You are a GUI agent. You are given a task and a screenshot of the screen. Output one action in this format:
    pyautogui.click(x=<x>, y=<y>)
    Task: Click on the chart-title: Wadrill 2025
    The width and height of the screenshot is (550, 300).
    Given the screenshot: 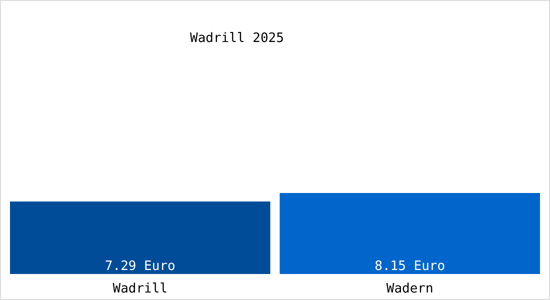 What is the action you would take?
    pyautogui.click(x=237, y=38)
    